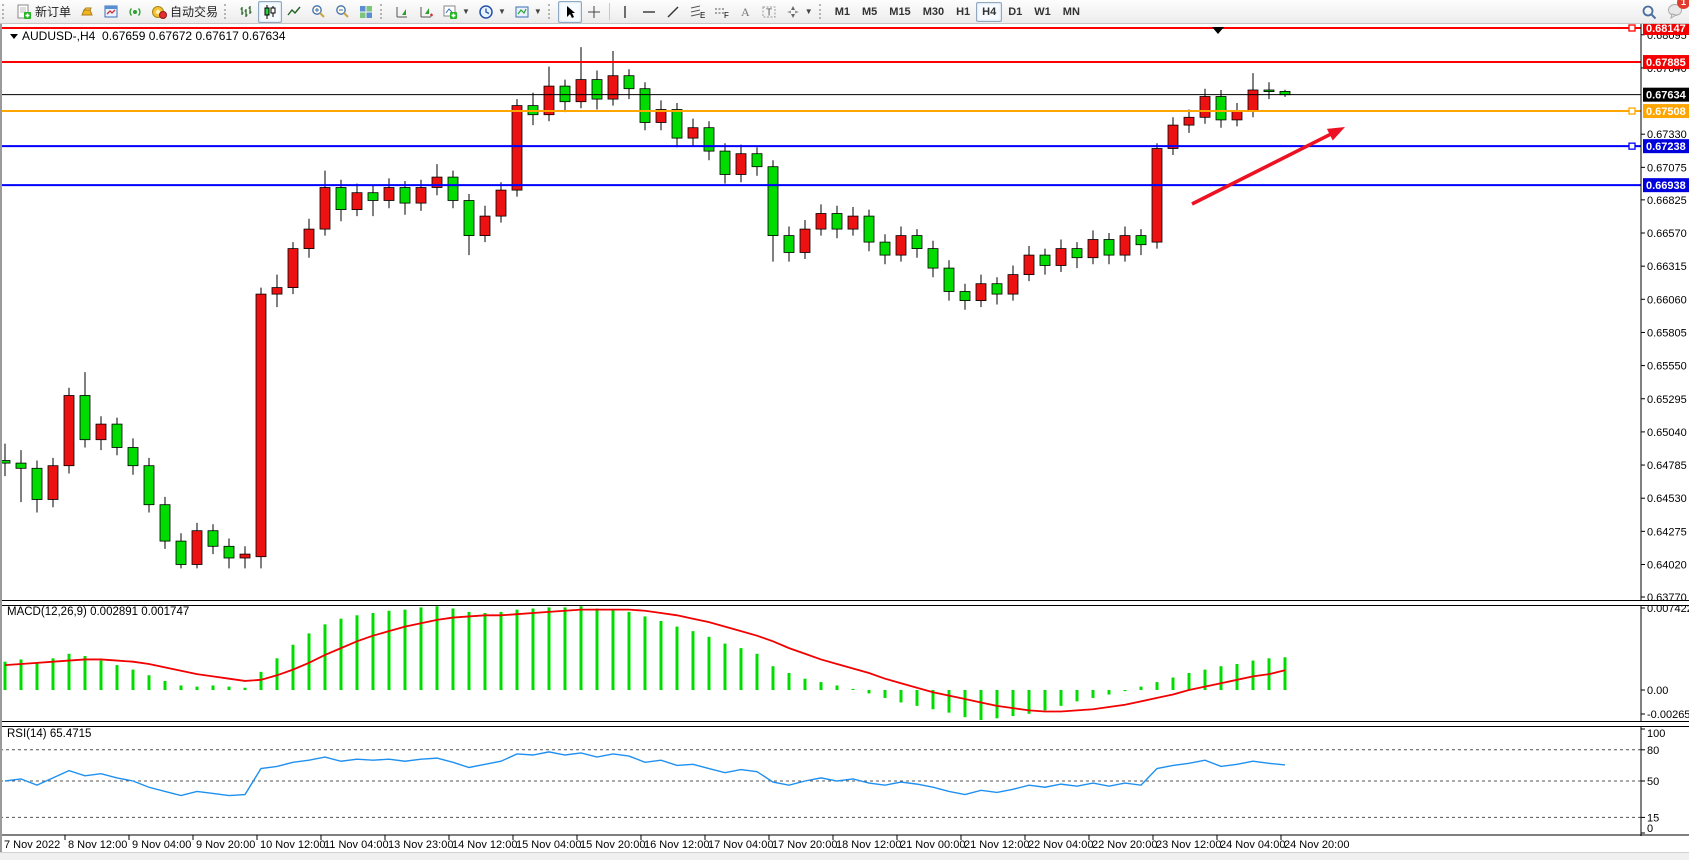  I want to click on svg-text: 0.68147, so click(1666, 29).